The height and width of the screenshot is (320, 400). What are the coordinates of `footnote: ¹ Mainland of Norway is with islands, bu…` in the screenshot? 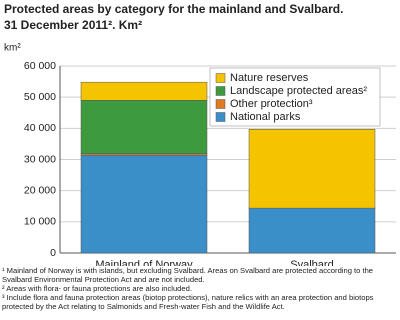 It's located at (188, 275).